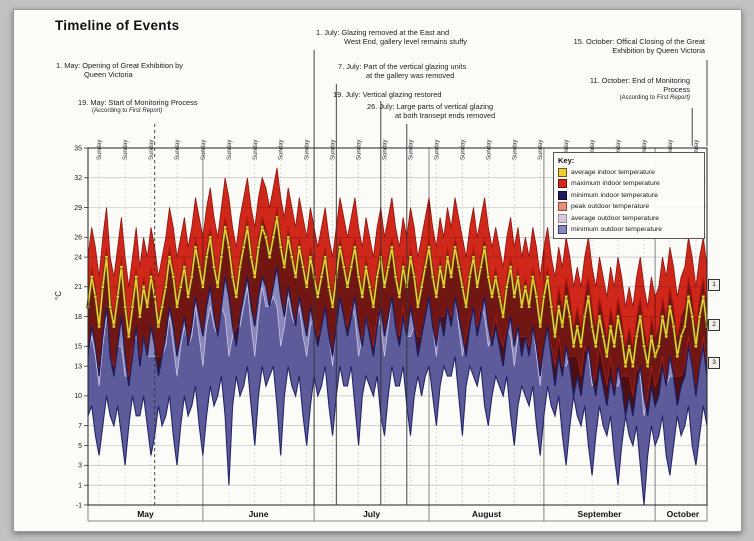  Describe the element at coordinates (80, 466) in the screenshot. I see `svg-text: 3` at that location.